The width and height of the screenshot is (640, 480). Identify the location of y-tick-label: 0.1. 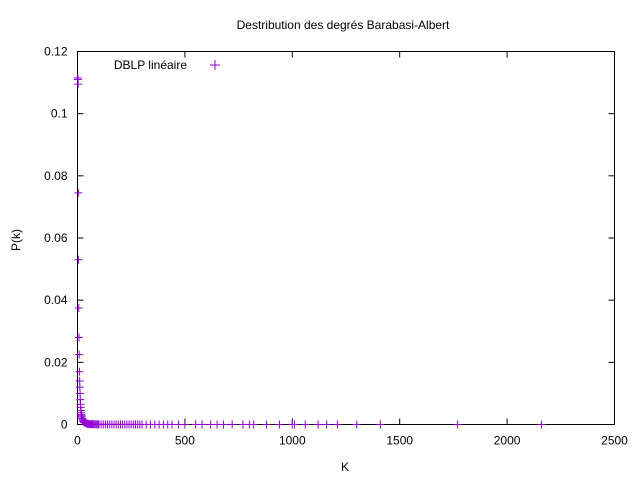
(59, 114).